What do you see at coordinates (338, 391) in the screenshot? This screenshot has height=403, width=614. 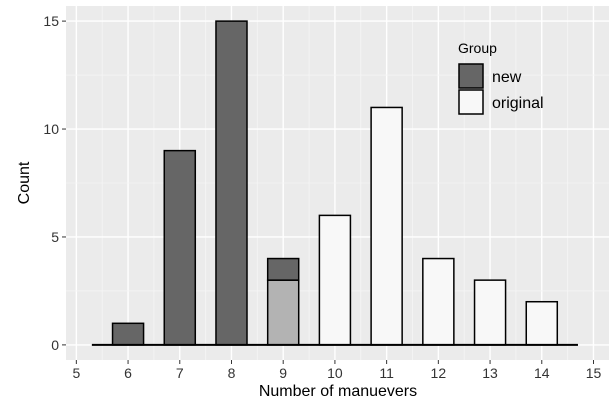 I see `x-axis-title: Number of manuevers` at bounding box center [338, 391].